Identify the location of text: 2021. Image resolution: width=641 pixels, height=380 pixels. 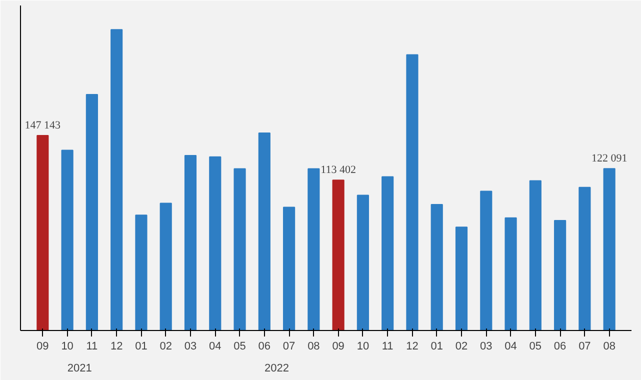
(79, 368).